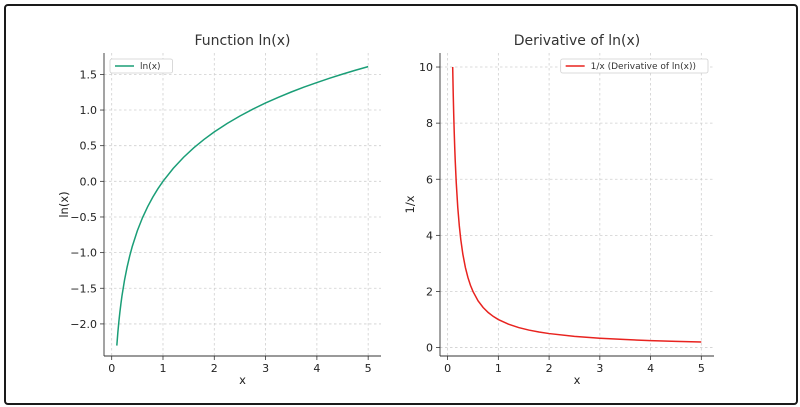 Image resolution: width=800 pixels, height=407 pixels. Describe the element at coordinates (410, 204) in the screenshot. I see `y-axis-label: 1/x` at that location.